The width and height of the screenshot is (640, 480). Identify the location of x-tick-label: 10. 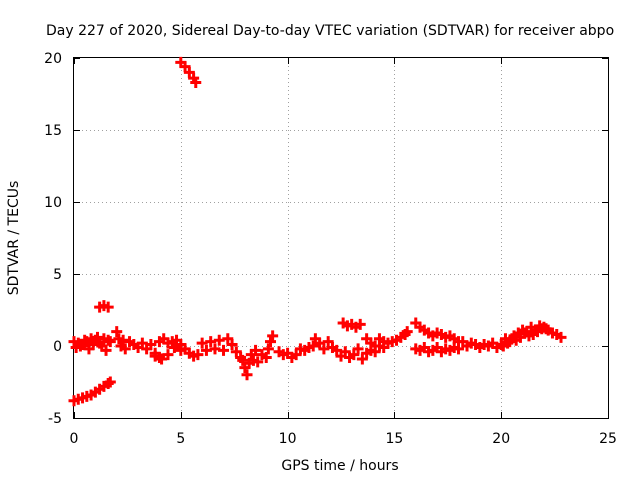
(288, 439).